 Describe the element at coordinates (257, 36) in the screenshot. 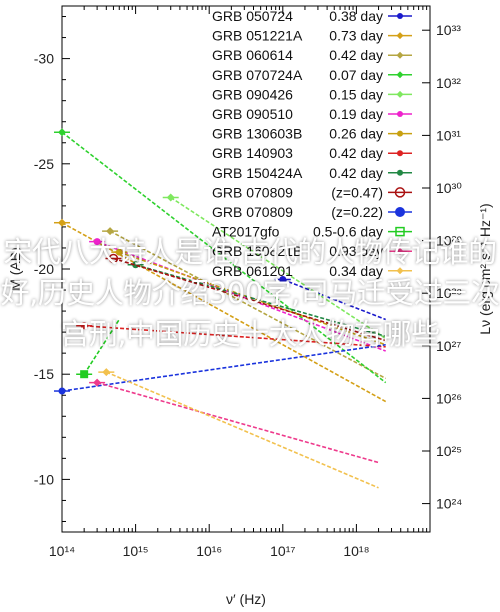

I see `legend-entry-name: GRB 051221A` at that location.